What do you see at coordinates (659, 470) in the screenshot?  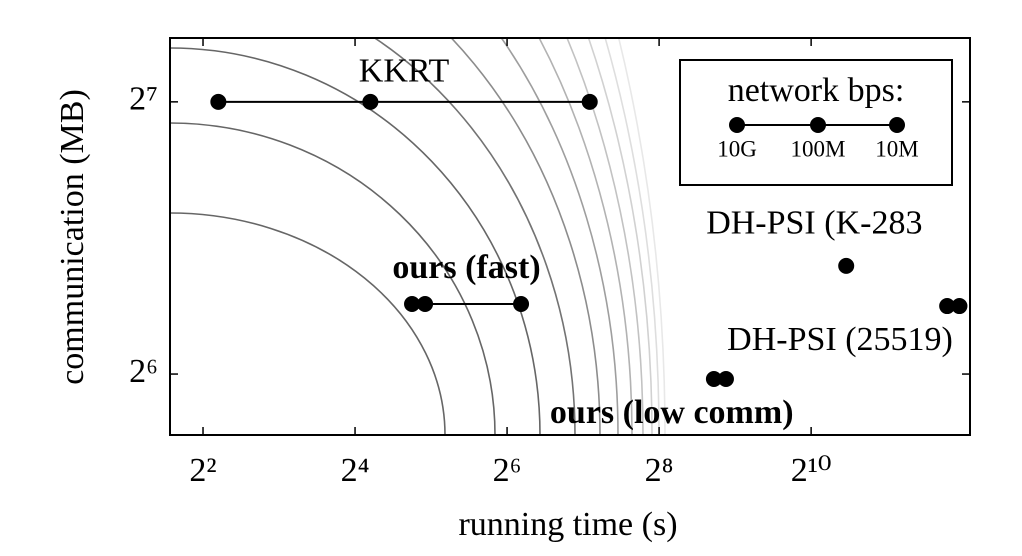 I see `x-tick-label: 2⁸` at bounding box center [659, 470].